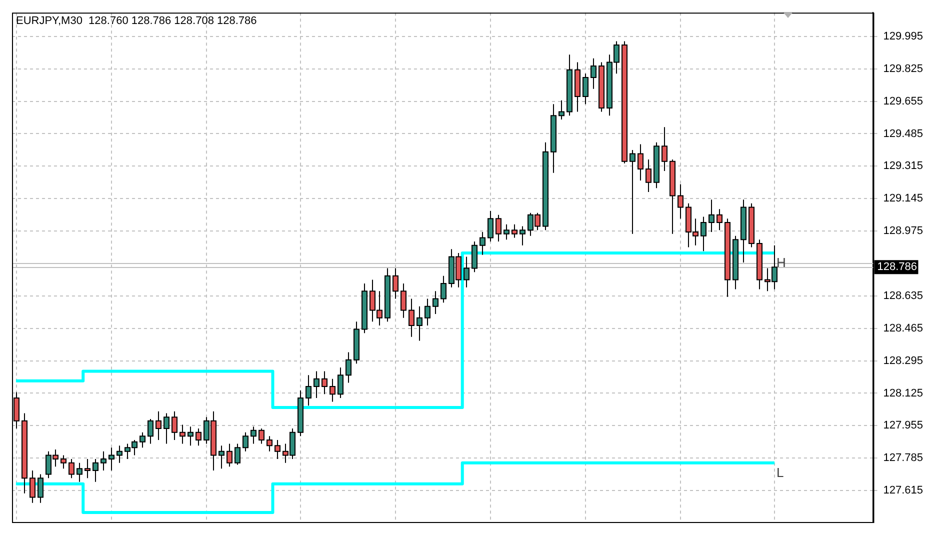  Describe the element at coordinates (781, 262) in the screenshot. I see `annotation: H` at that location.